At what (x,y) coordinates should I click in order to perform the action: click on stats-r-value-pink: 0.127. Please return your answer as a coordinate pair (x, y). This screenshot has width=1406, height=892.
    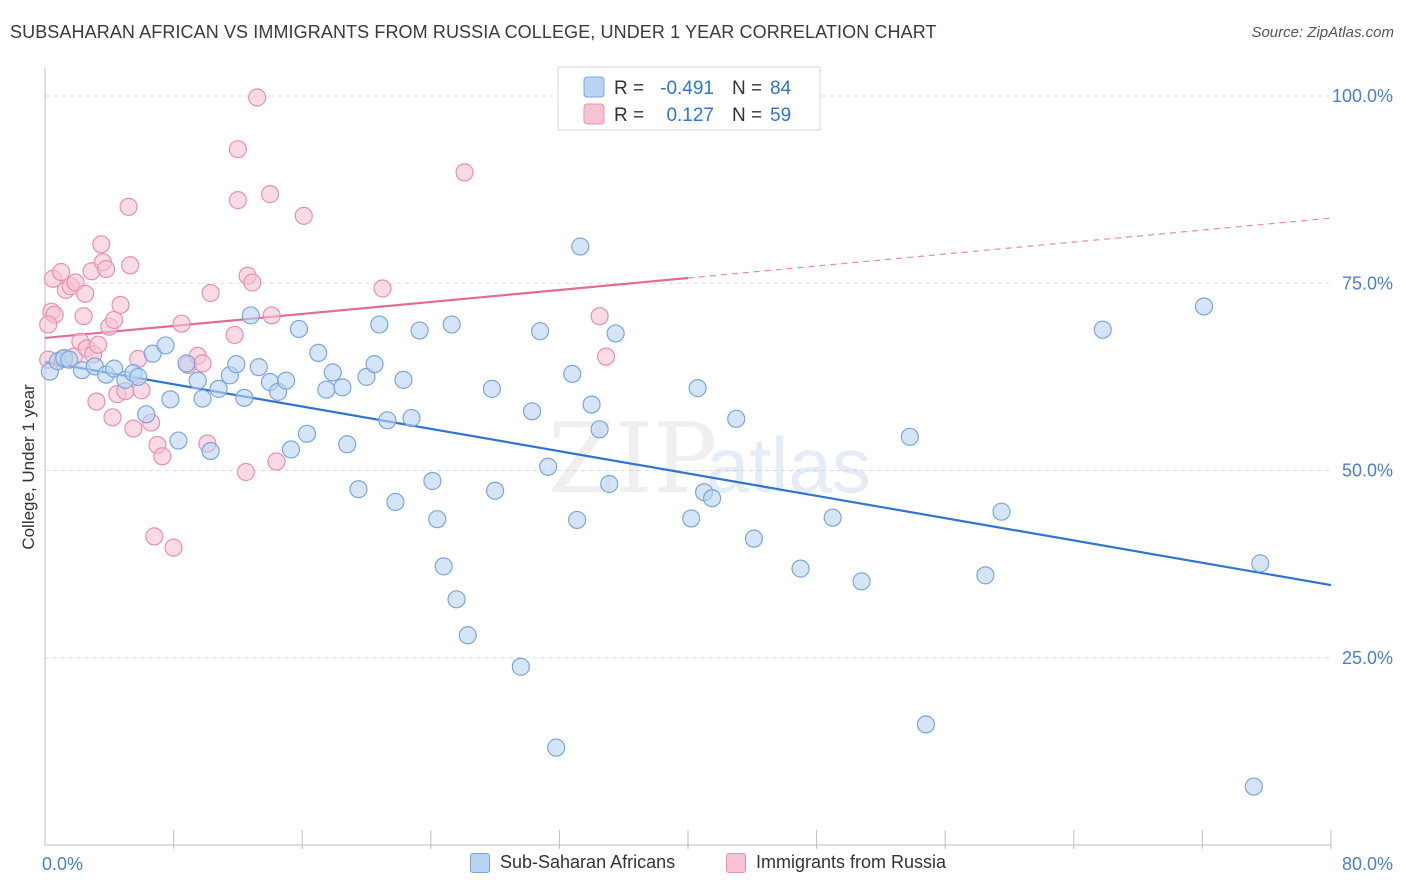
    Looking at the image, I should click on (690, 115).